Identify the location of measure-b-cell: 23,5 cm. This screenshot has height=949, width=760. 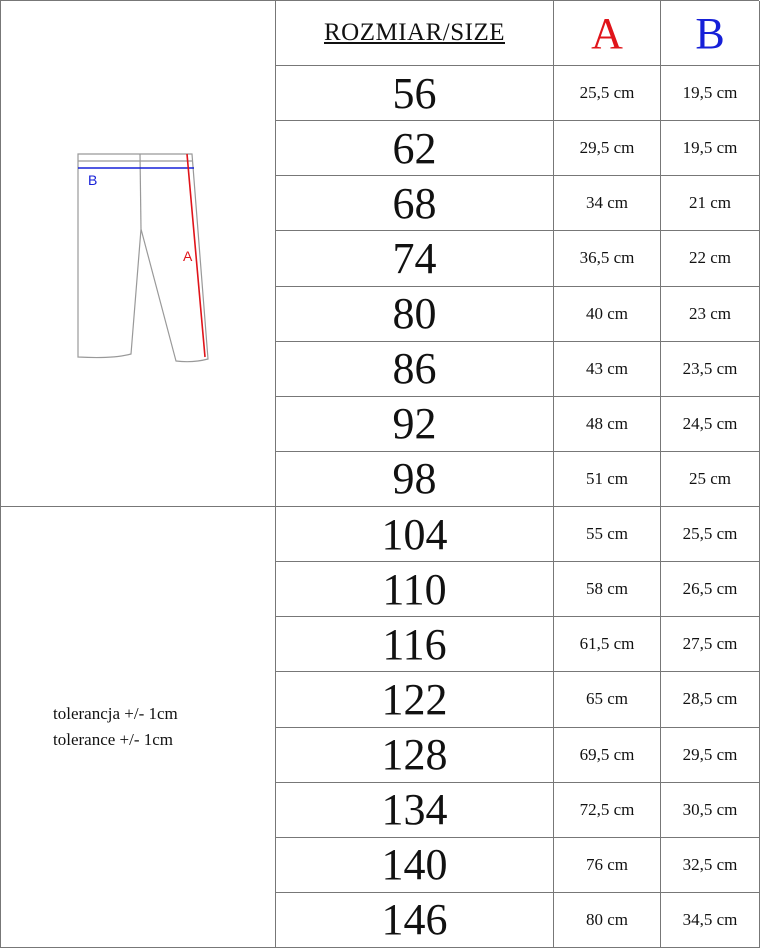
(710, 369).